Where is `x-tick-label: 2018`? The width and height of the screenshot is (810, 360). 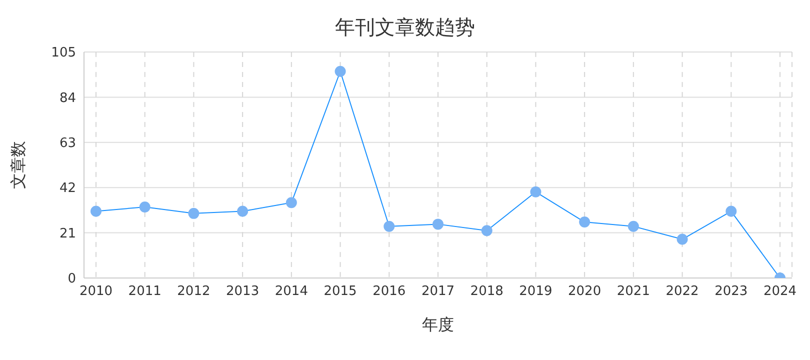
x-tick-label: 2018 is located at coordinates (487, 292).